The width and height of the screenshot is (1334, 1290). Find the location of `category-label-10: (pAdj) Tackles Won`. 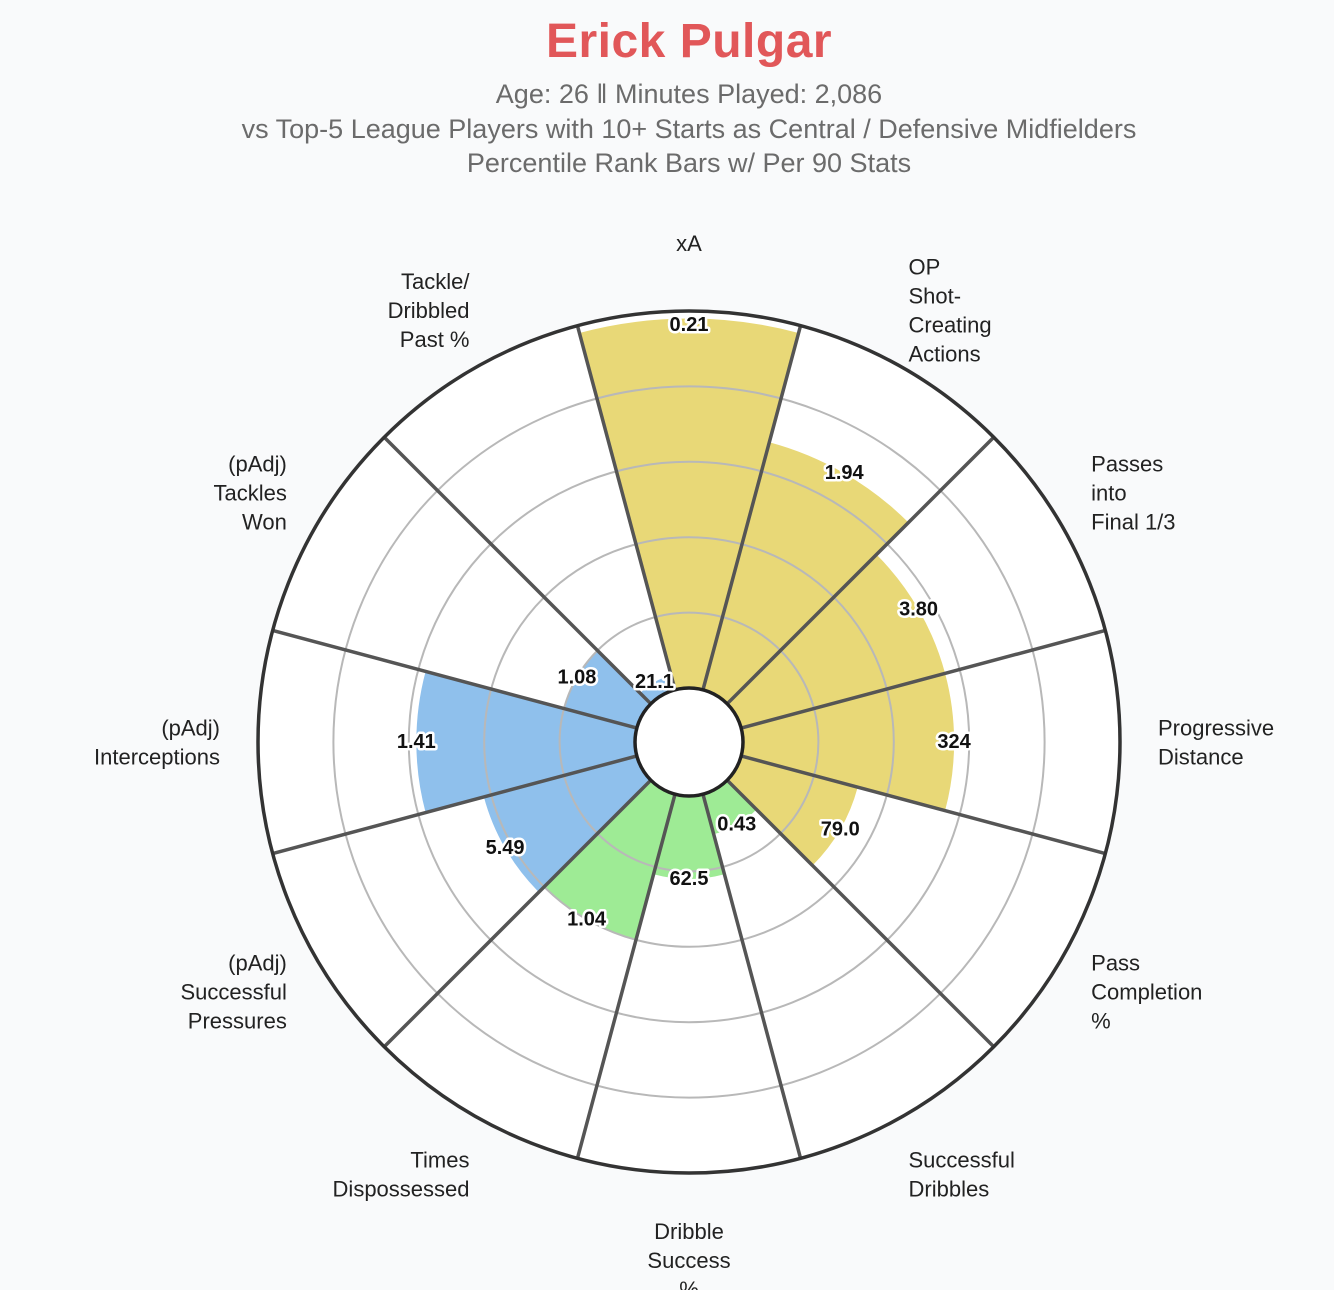

category-label-10: (pAdj) Tackles Won is located at coordinates (249, 492).